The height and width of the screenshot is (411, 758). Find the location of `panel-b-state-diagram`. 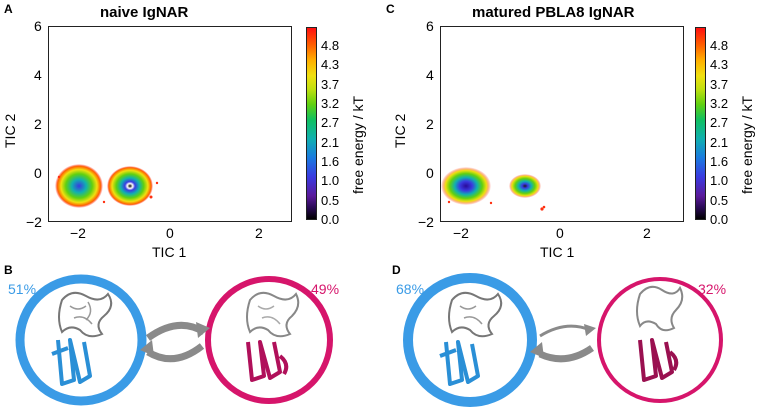

panel-b-state-diagram is located at coordinates (174, 340).